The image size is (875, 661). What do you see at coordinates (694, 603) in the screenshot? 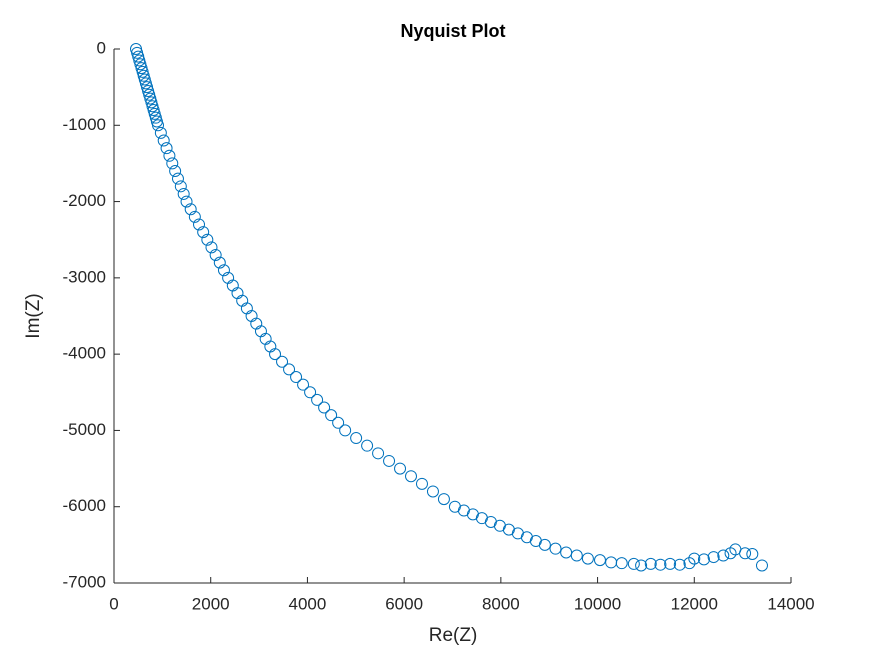
I see `x-tick-label: 12000` at bounding box center [694, 603].